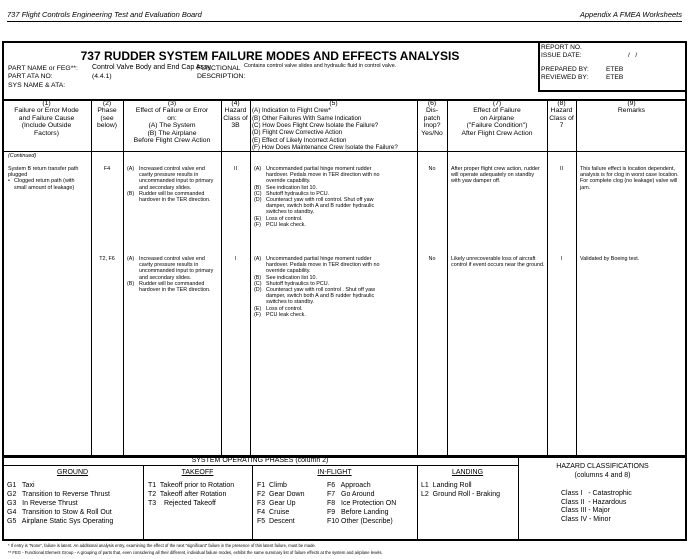 The width and height of the screenshot is (689, 559). I want to click on column-header-line: 7, so click(561, 126).